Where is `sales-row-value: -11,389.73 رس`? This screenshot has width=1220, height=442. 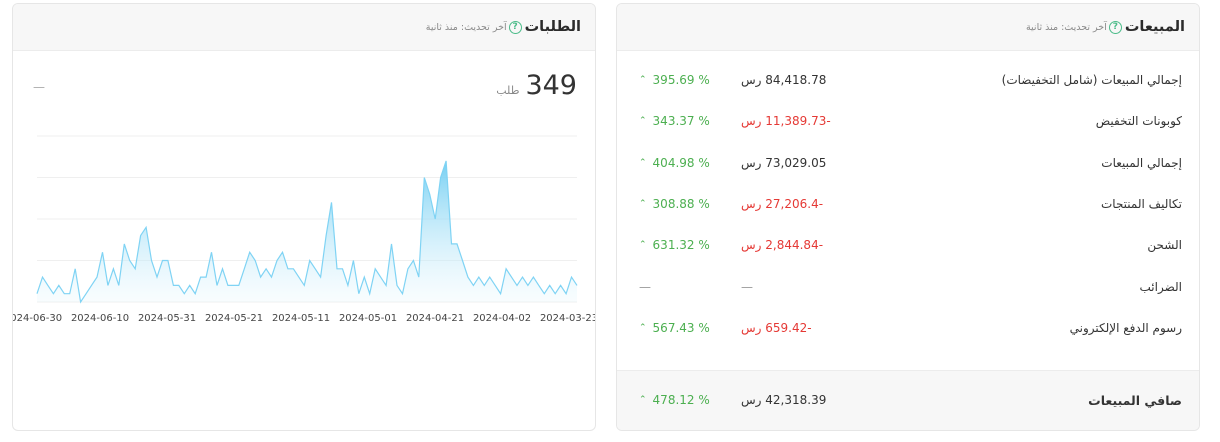
sales-row-value: -11,389.73 رس is located at coordinates (786, 121).